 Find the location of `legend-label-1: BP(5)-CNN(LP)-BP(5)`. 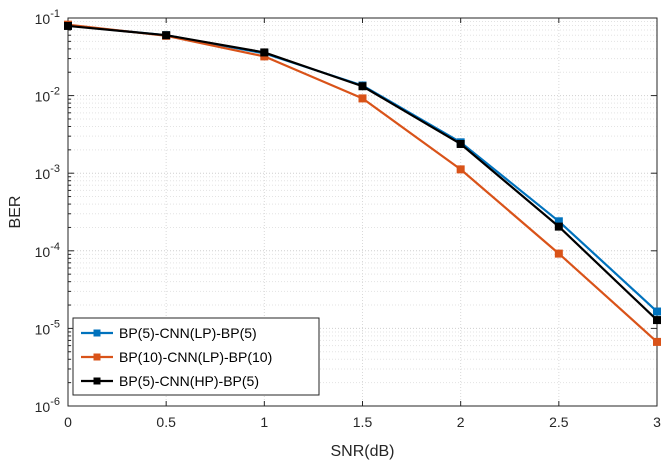

legend-label-1: BP(5)-CNN(LP)-BP(5) is located at coordinates (188, 333).